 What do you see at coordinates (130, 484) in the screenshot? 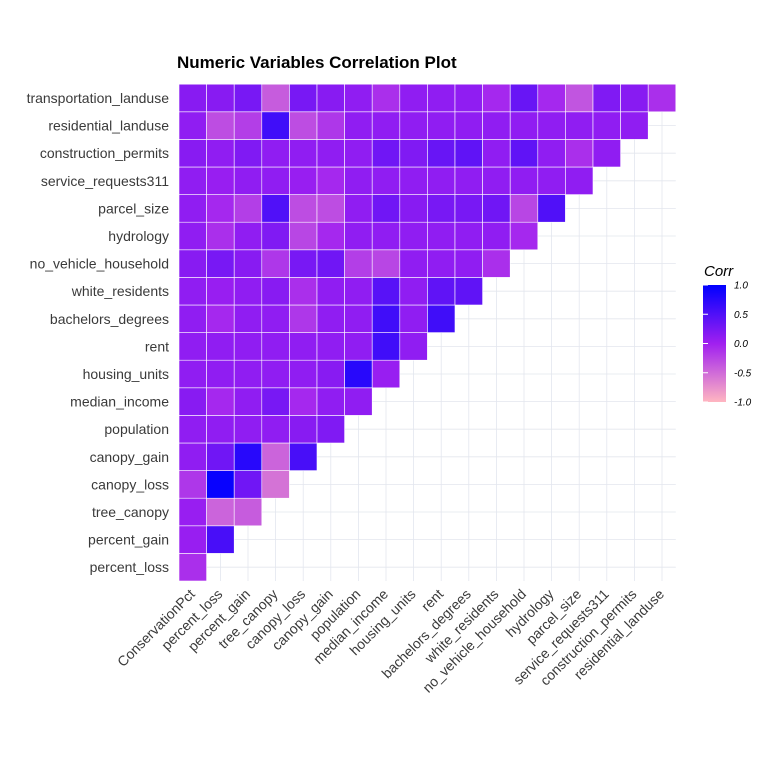
I see `y-axis-label: canopy_loss` at bounding box center [130, 484].